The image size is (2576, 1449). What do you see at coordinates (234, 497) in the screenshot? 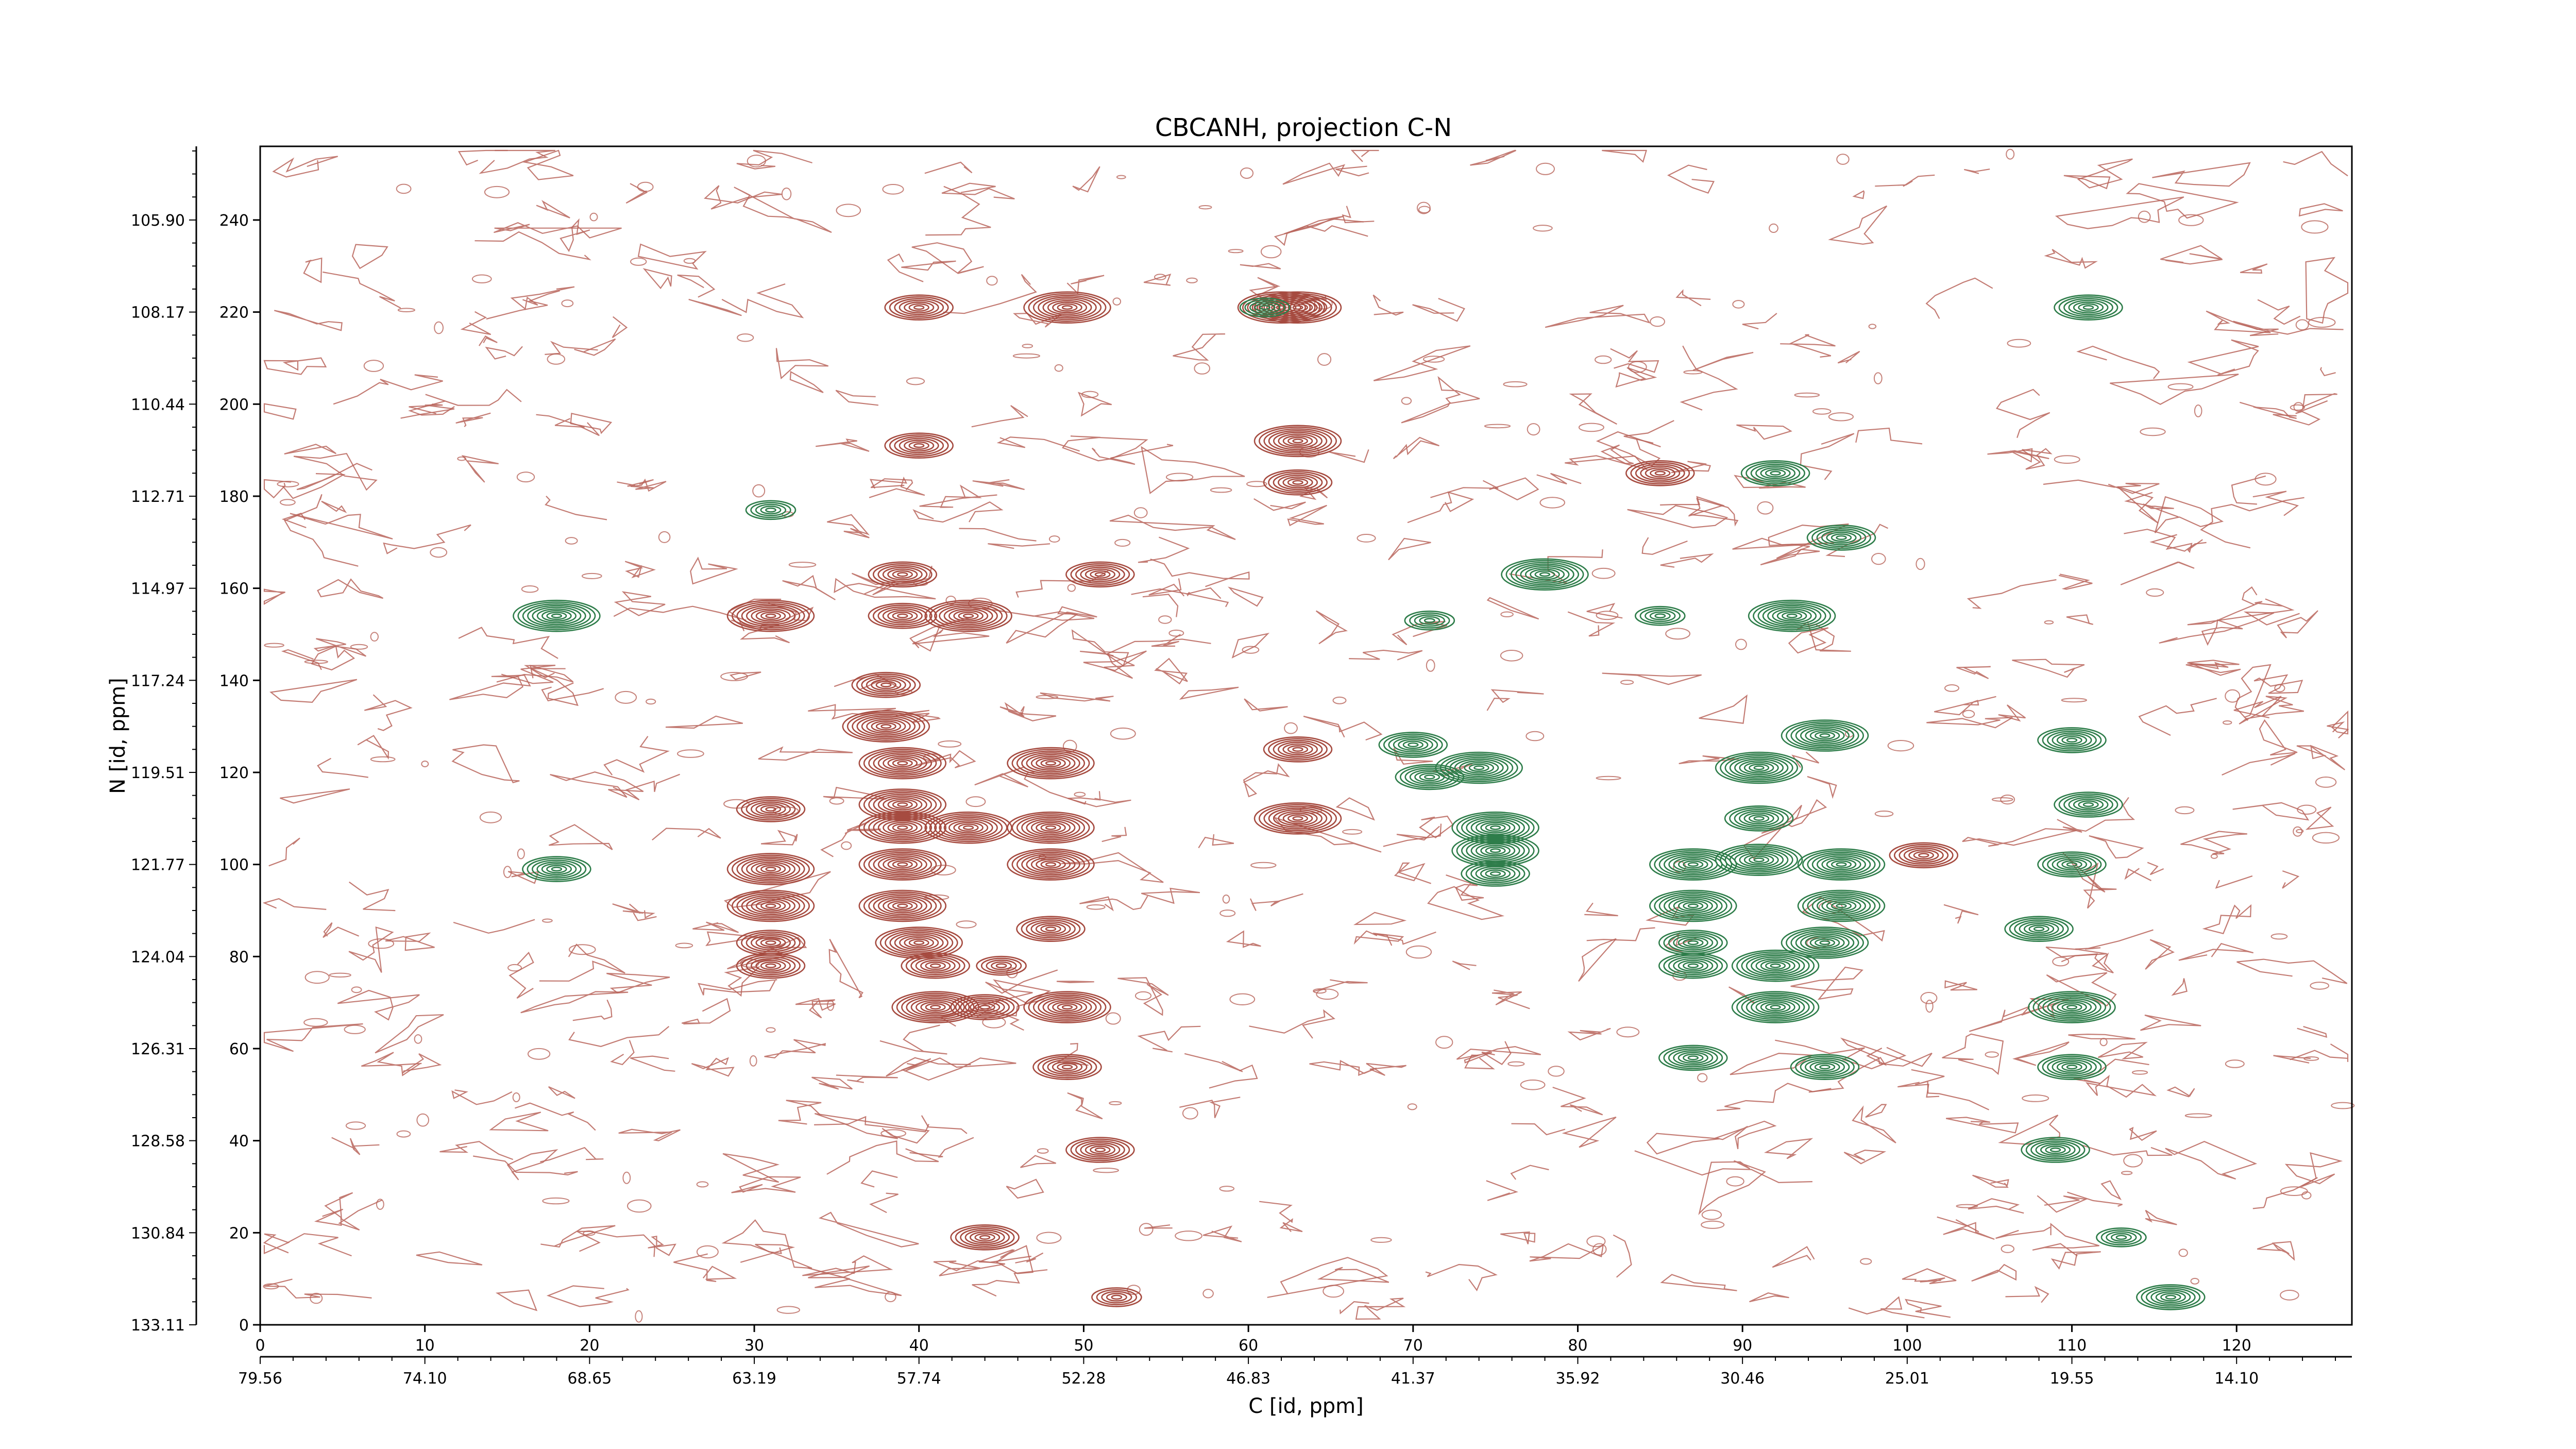
I see `y-index-tick-label: 180` at bounding box center [234, 497].